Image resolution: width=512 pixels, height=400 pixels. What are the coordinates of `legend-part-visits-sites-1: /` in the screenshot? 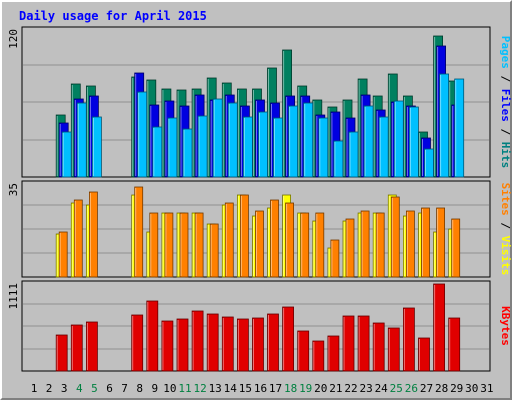 It's located at (505, 226).